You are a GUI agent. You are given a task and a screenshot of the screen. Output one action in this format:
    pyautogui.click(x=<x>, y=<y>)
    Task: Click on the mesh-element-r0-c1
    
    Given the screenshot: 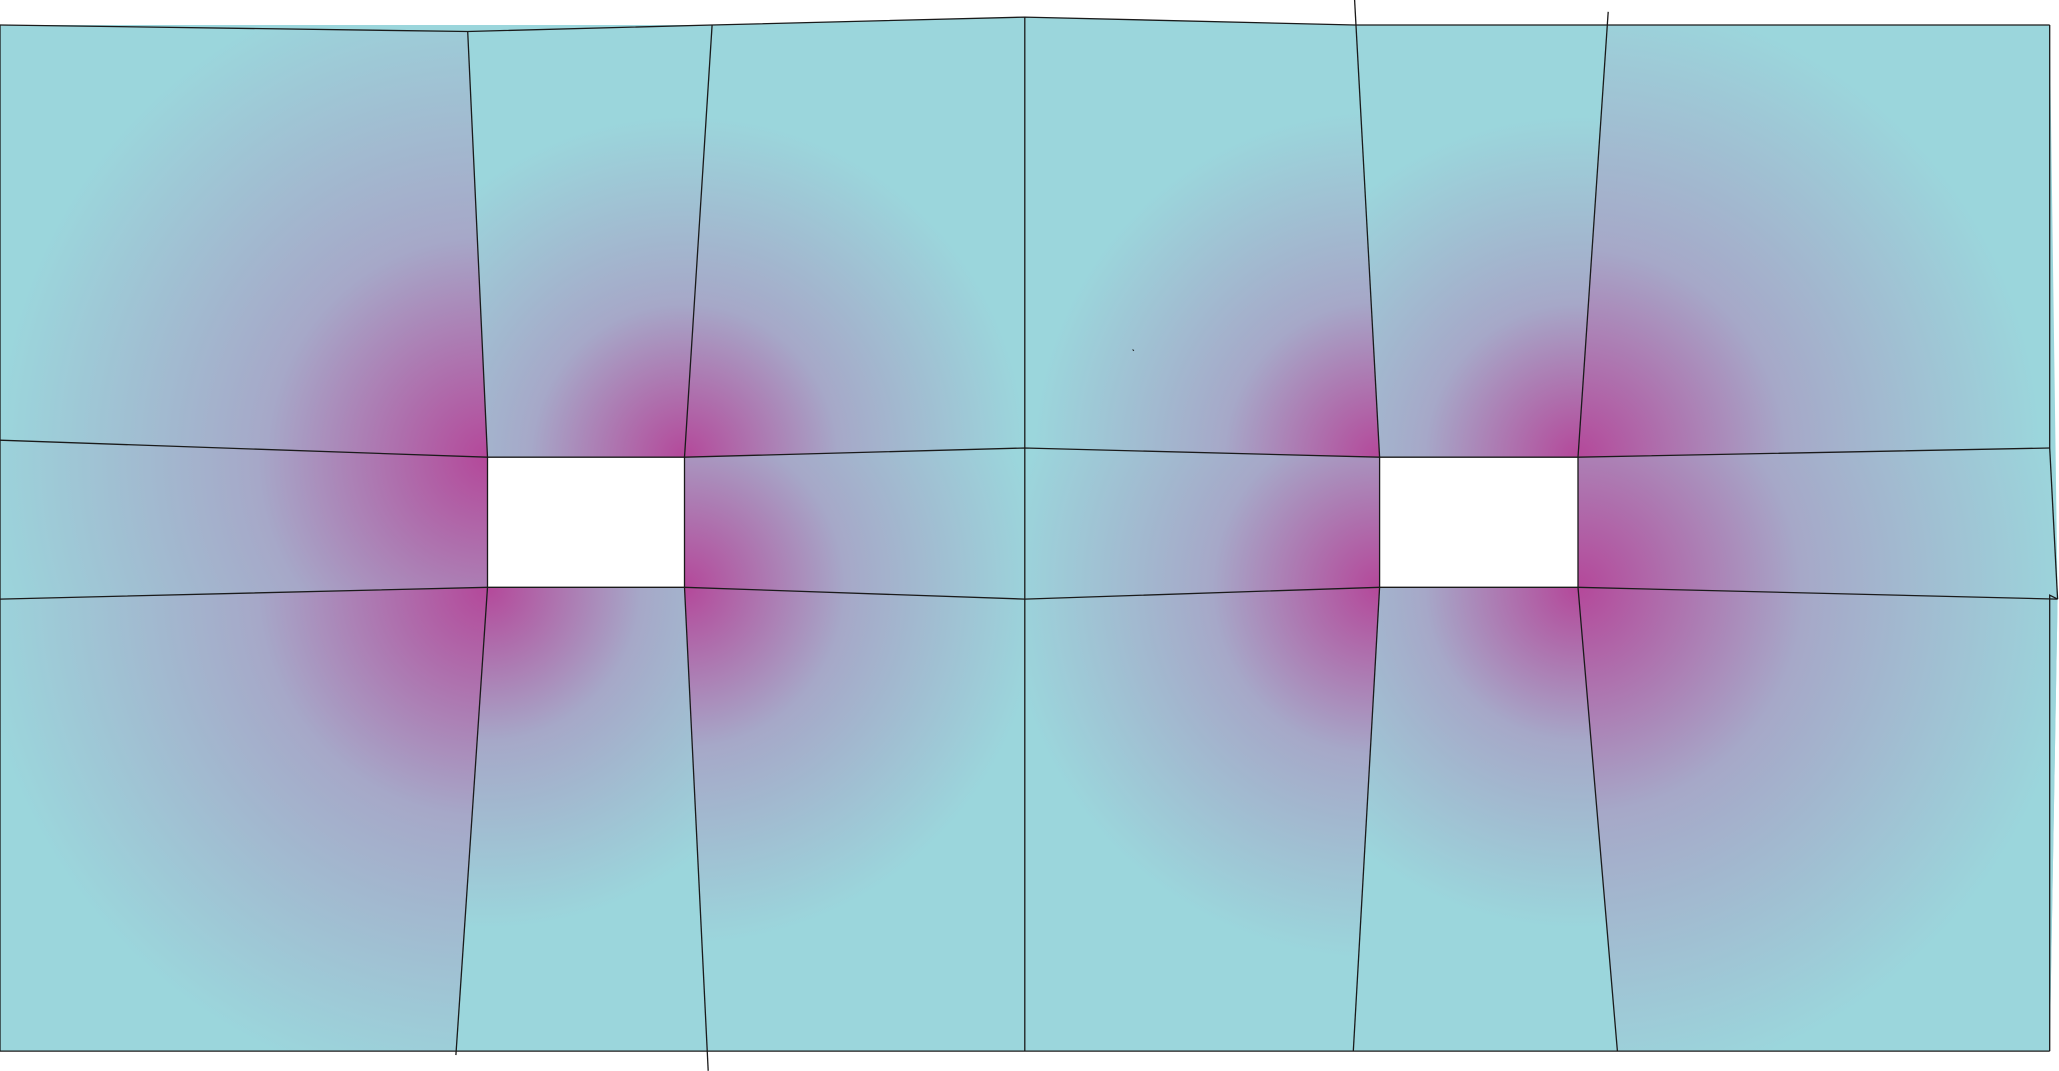 What is the action you would take?
    pyautogui.click(x=590, y=241)
    